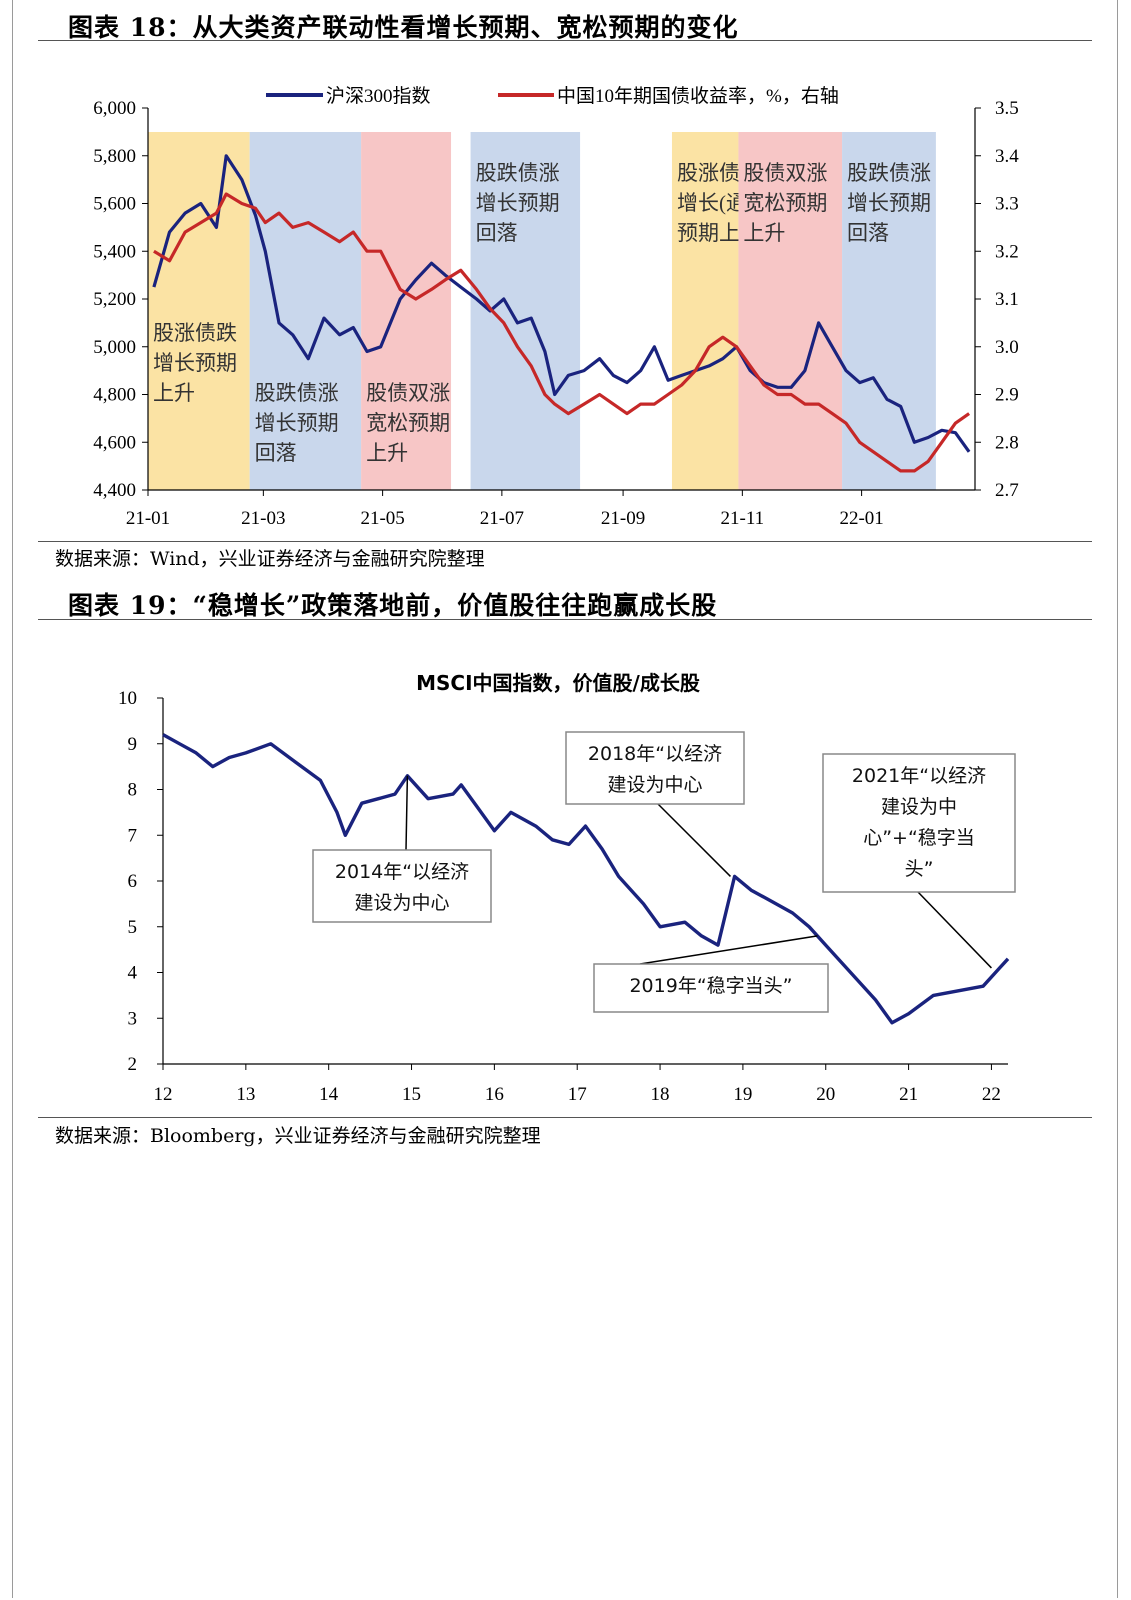 This screenshot has height=1600, width=1131. I want to click on x-tick-label: 18, so click(660, 1094).